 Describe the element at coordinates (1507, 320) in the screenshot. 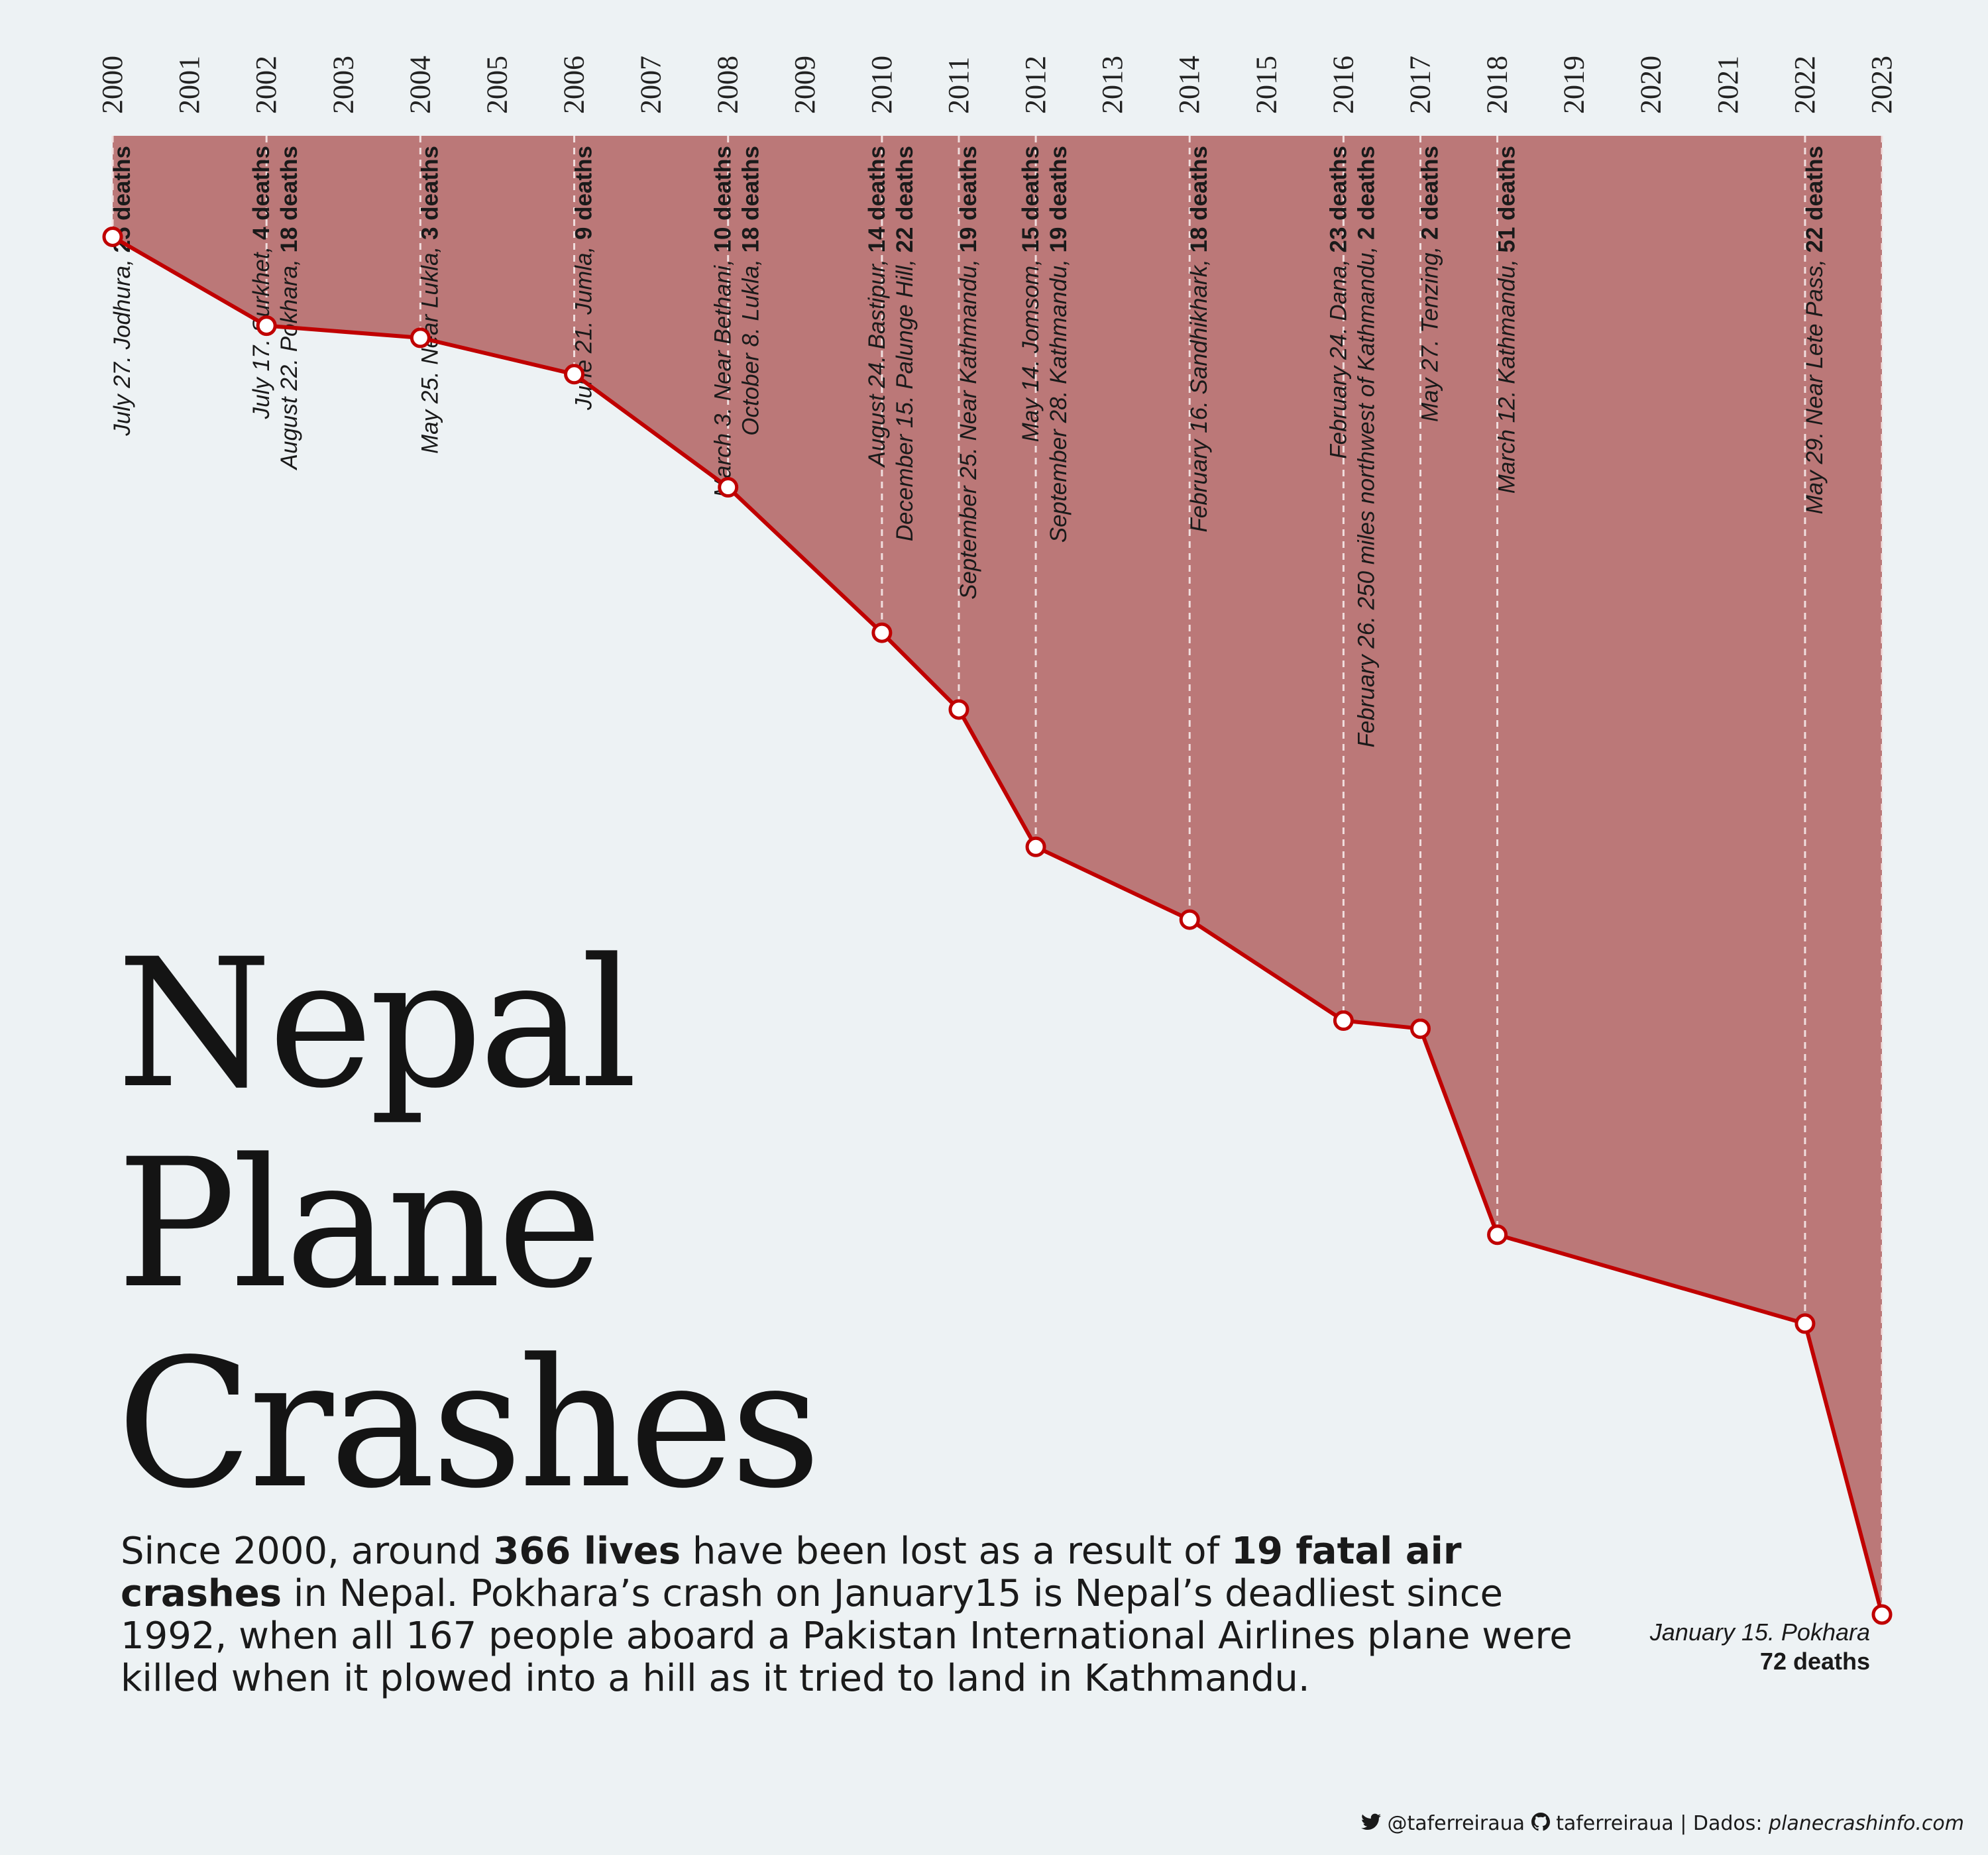

I see `event-label-2018-1: March 12. Kathmandu, 51 deaths` at that location.